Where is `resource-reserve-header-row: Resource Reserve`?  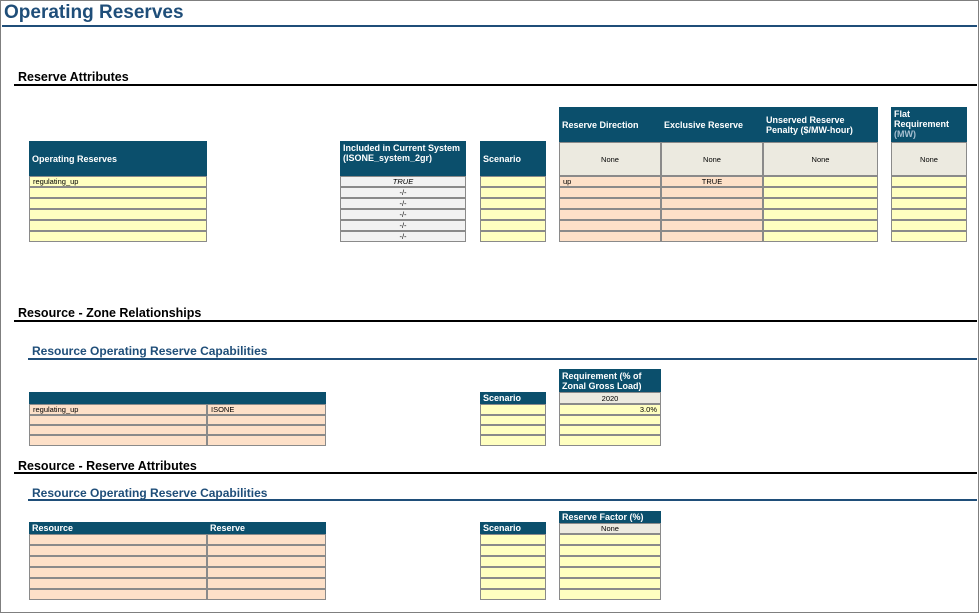
resource-reserve-header-row: Resource Reserve is located at coordinates (177, 528).